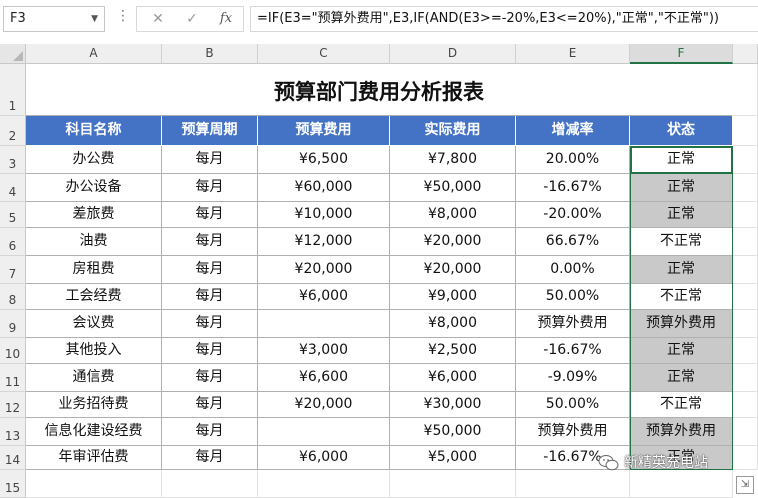  I want to click on select-all-button, so click(13, 54).